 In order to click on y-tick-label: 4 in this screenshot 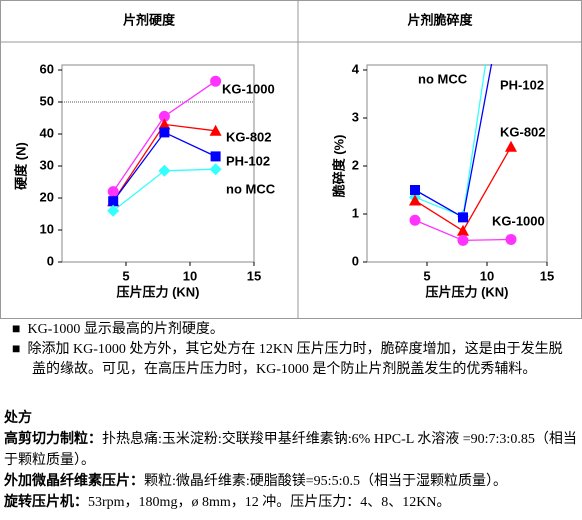, I will do `click(356, 68)`.